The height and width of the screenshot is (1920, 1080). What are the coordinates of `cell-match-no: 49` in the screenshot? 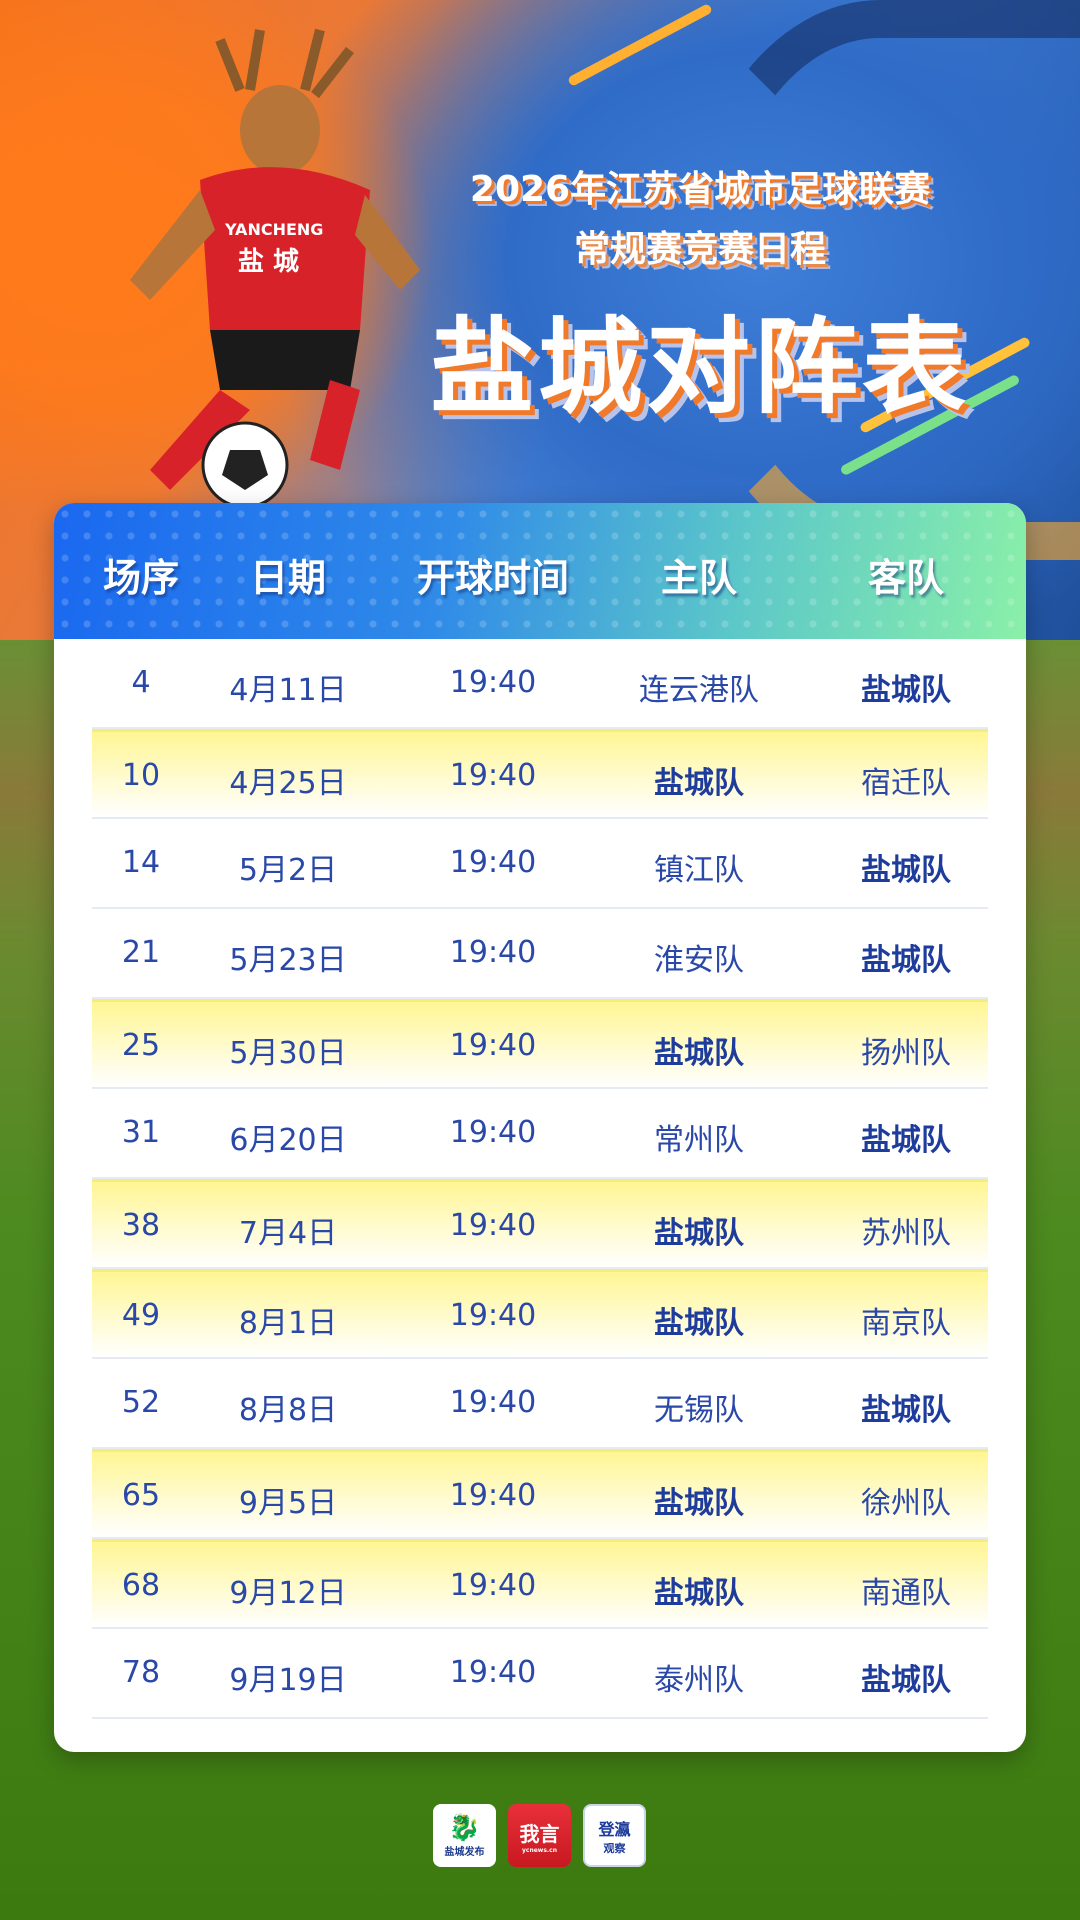 It's located at (141, 1315).